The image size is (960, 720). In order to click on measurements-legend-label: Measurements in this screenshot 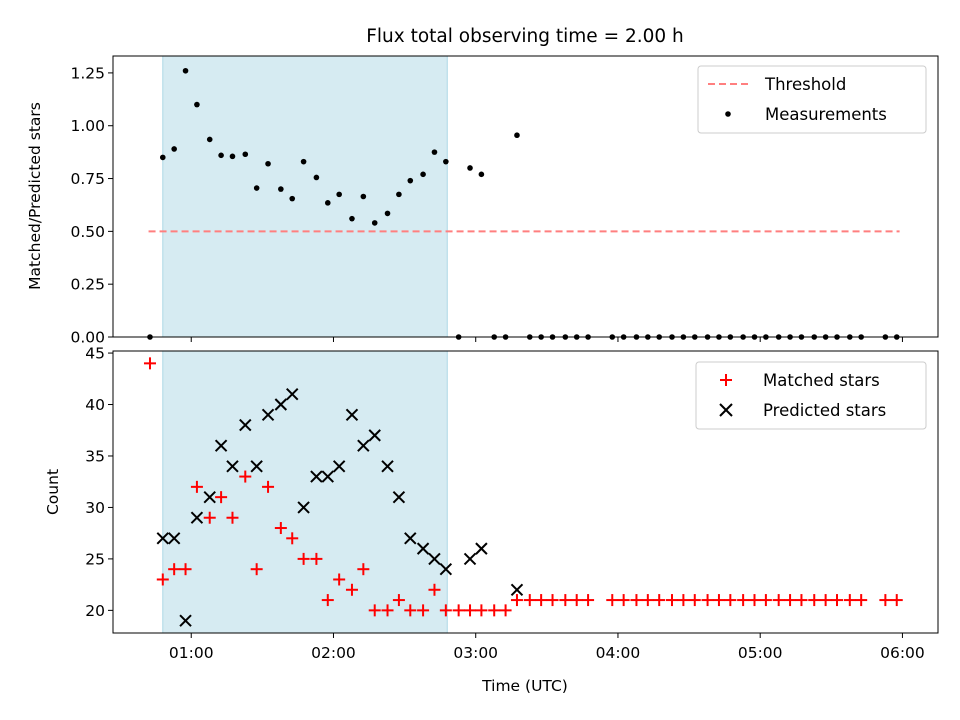, I will do `click(826, 114)`.